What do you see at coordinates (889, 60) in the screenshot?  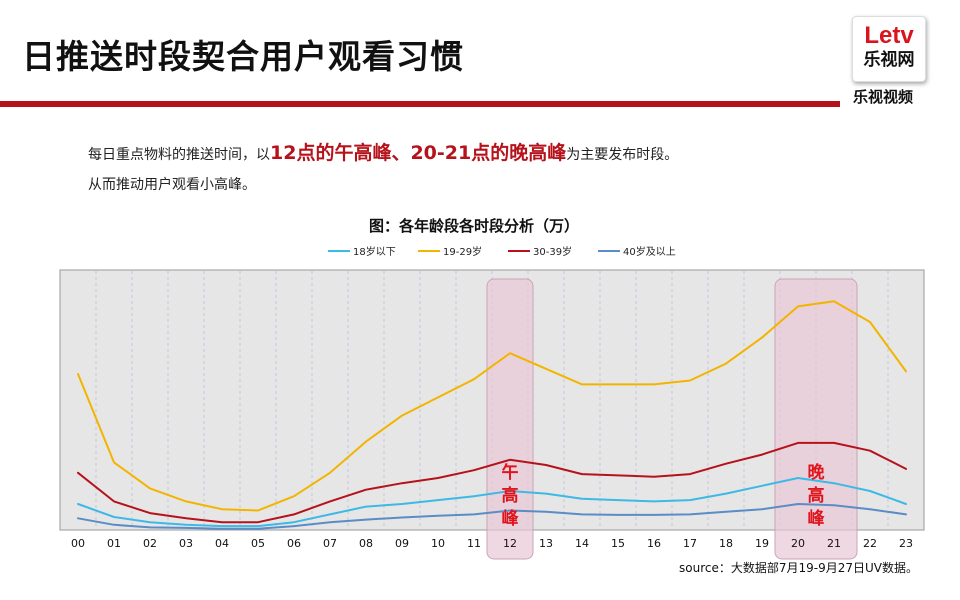 I see `logo-brand-cn: 乐视网` at bounding box center [889, 60].